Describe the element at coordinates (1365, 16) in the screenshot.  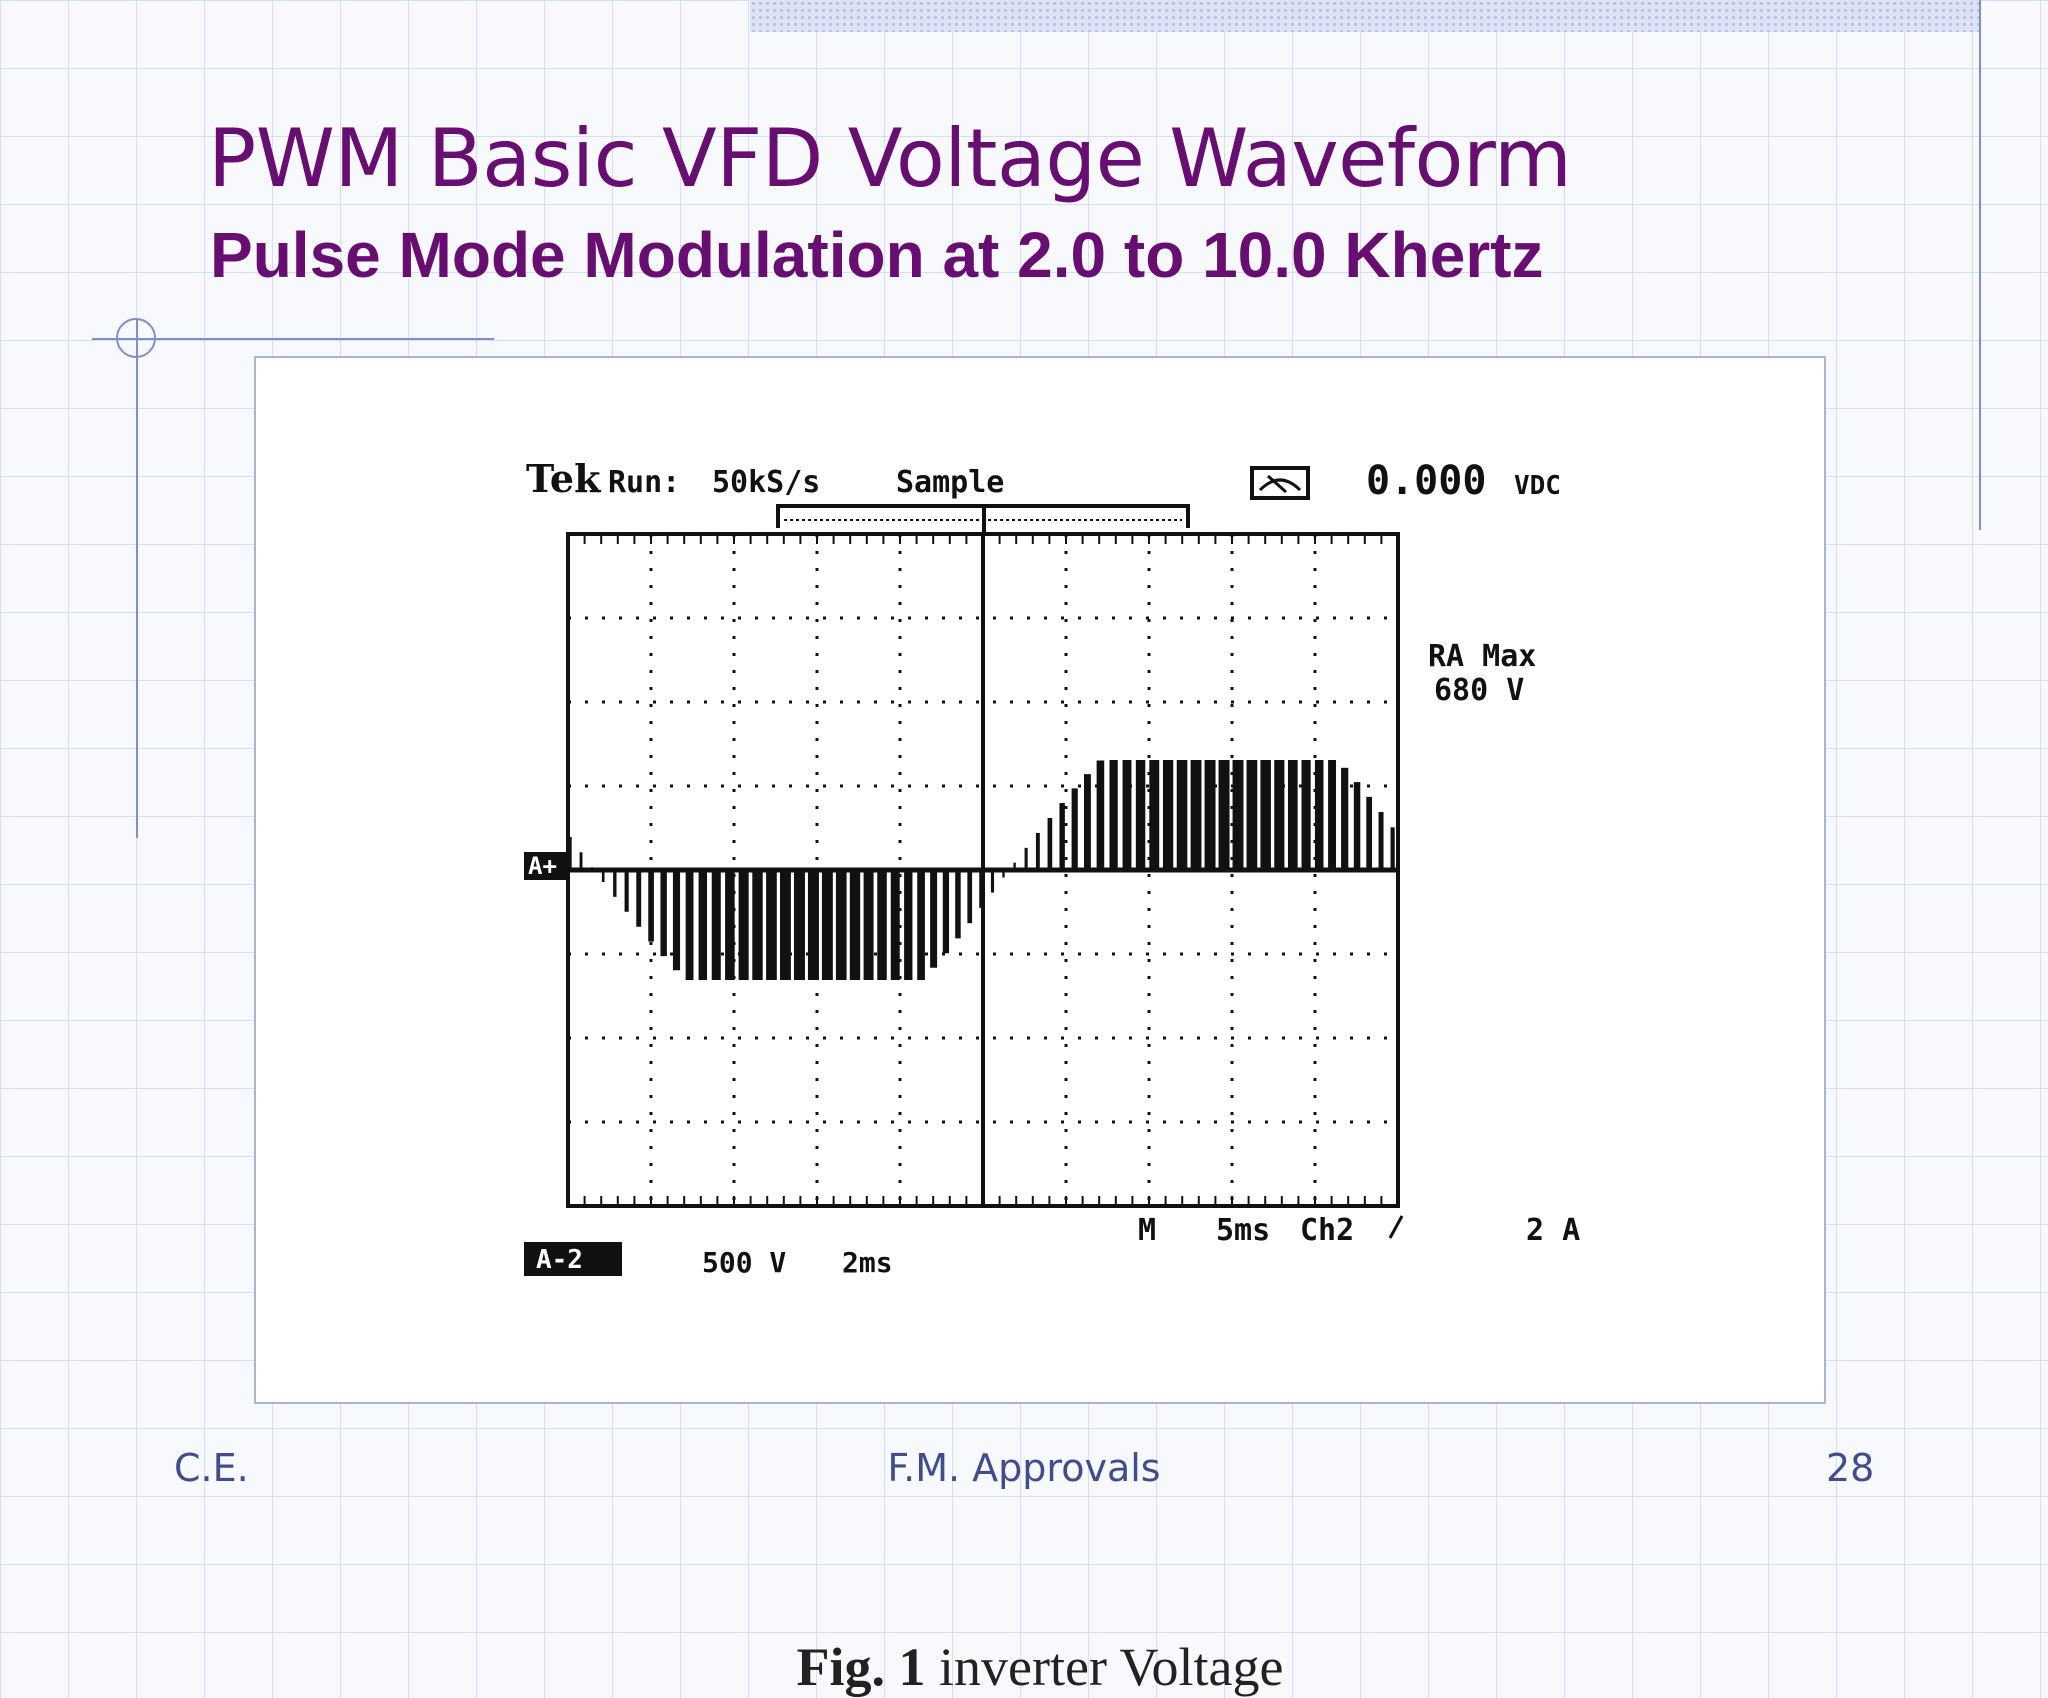
I see `header-pattern-band` at that location.